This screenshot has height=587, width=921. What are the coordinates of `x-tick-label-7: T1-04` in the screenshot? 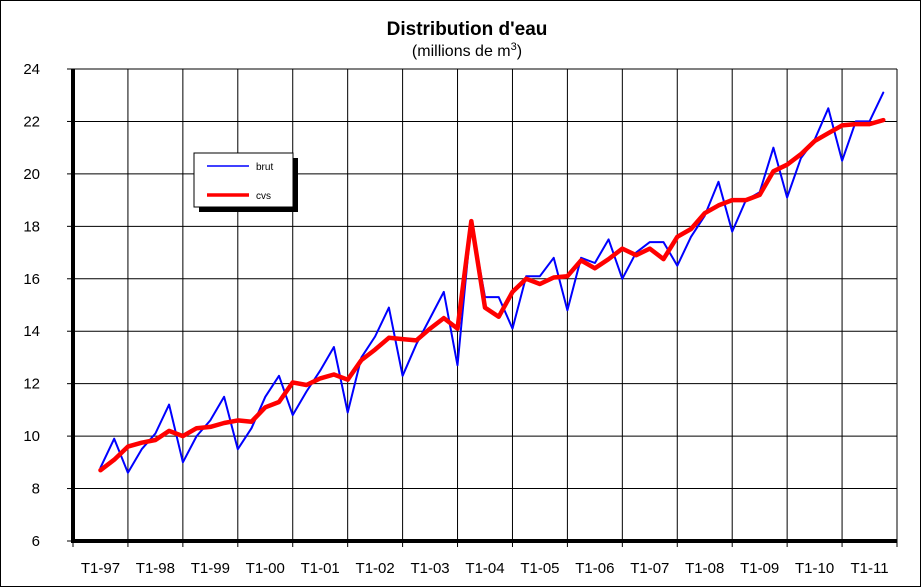 It's located at (484, 568).